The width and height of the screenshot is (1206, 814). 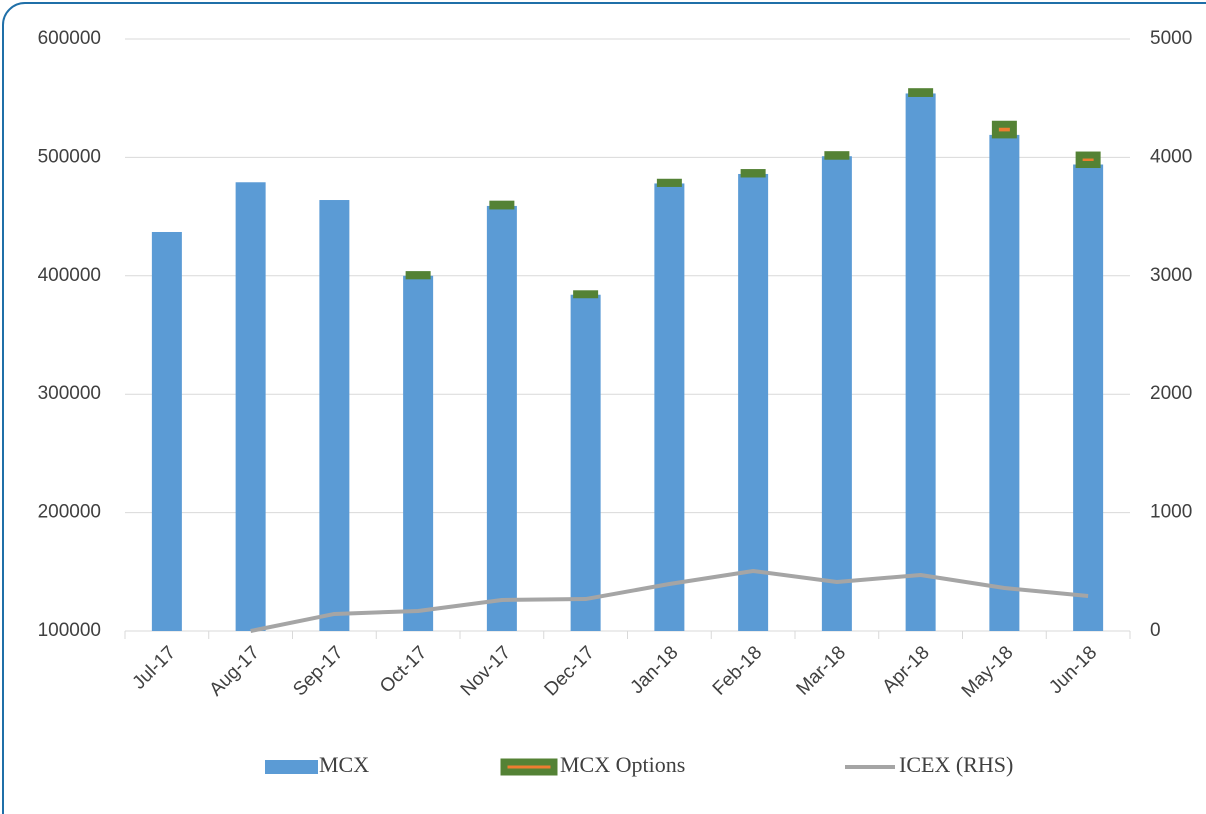 What do you see at coordinates (69, 275) in the screenshot?
I see `y-tick-label: 400000` at bounding box center [69, 275].